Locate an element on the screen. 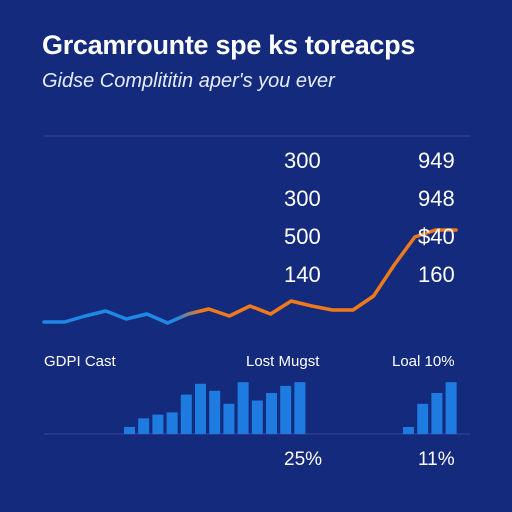  bar-group-label: Lost Mugst is located at coordinates (283, 361).